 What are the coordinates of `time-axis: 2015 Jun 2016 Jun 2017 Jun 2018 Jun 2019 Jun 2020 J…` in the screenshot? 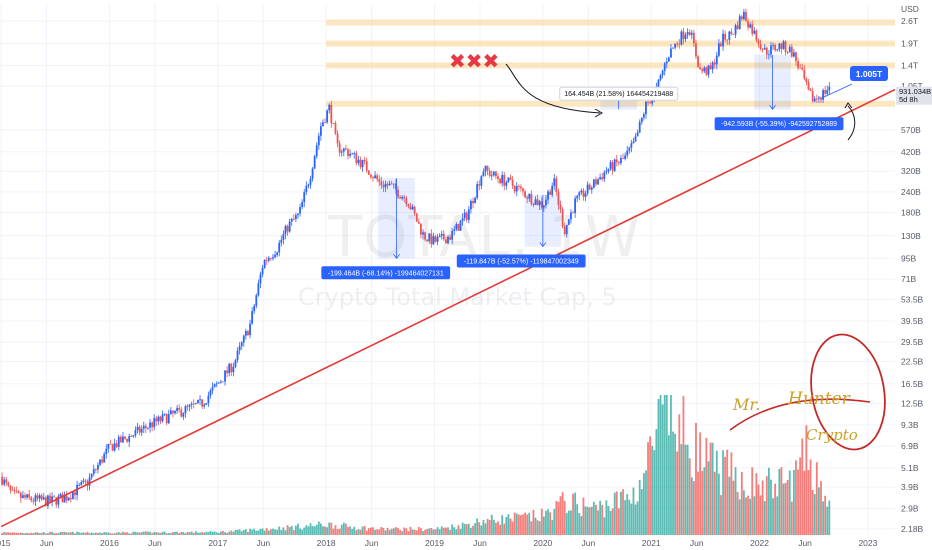 It's located at (466, 542).